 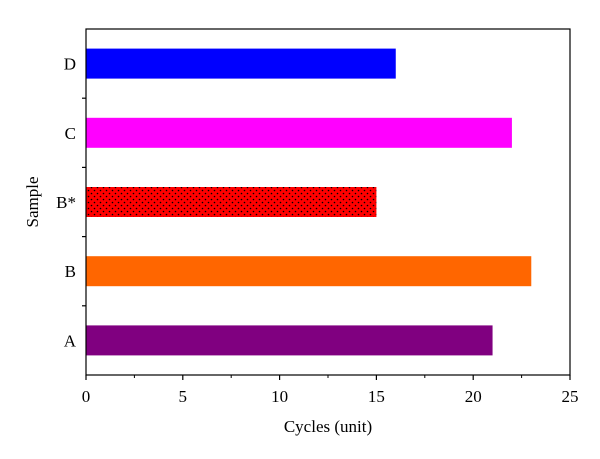 I want to click on bar-d, so click(x=241, y=63).